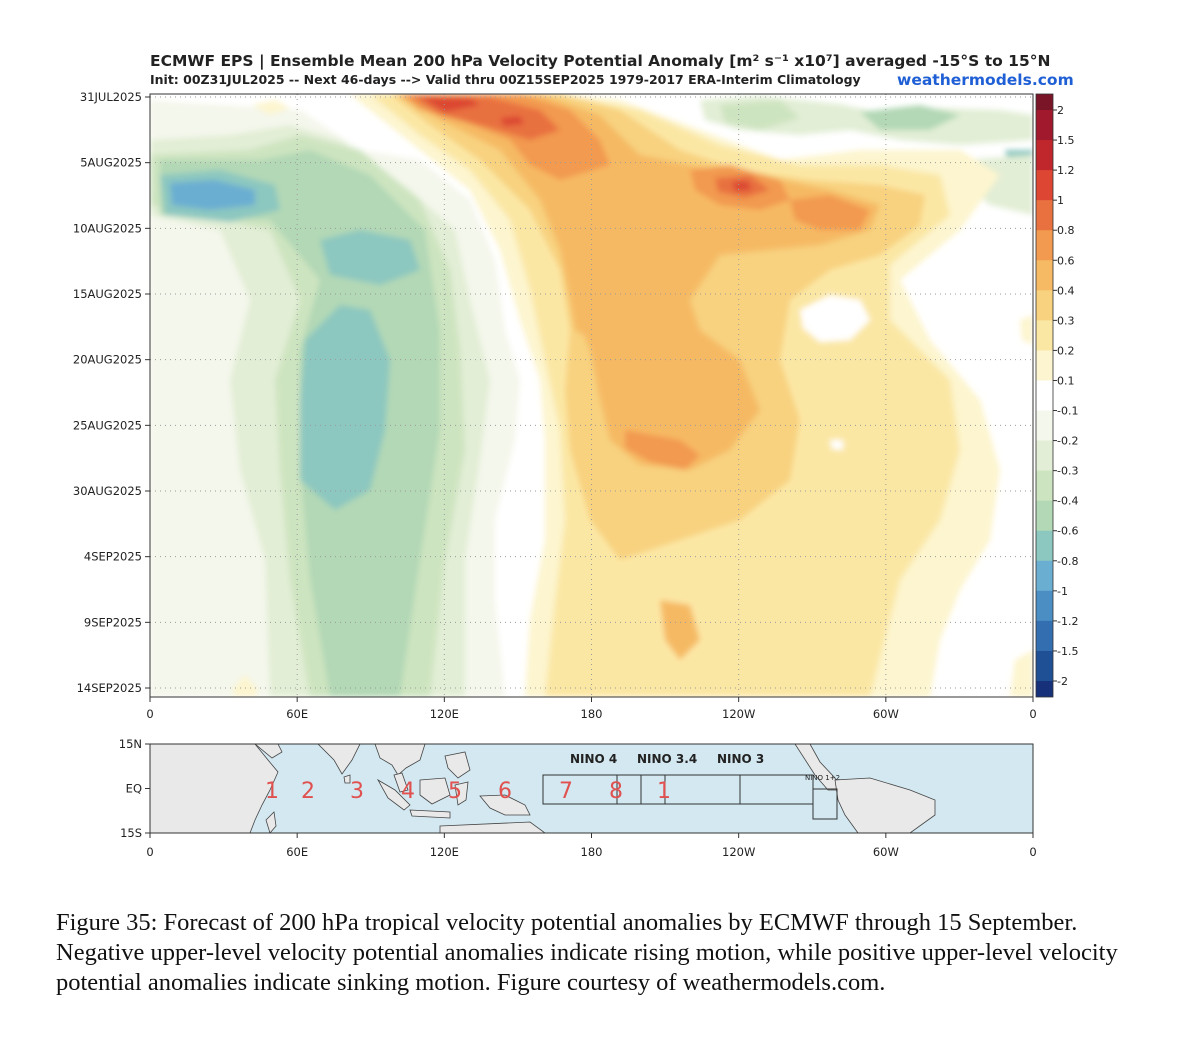 This screenshot has height=1048, width=1198. What do you see at coordinates (592, 852) in the screenshot?
I see `map-x-label: 180` at bounding box center [592, 852].